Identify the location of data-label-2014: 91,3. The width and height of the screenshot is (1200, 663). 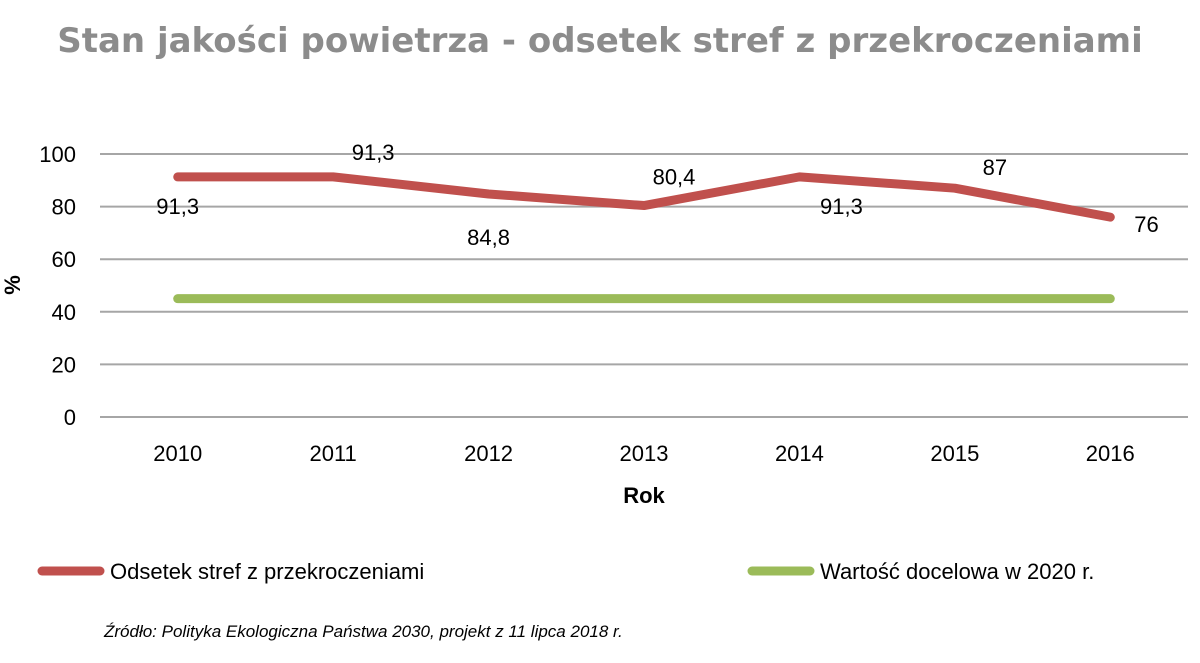
(841, 206).